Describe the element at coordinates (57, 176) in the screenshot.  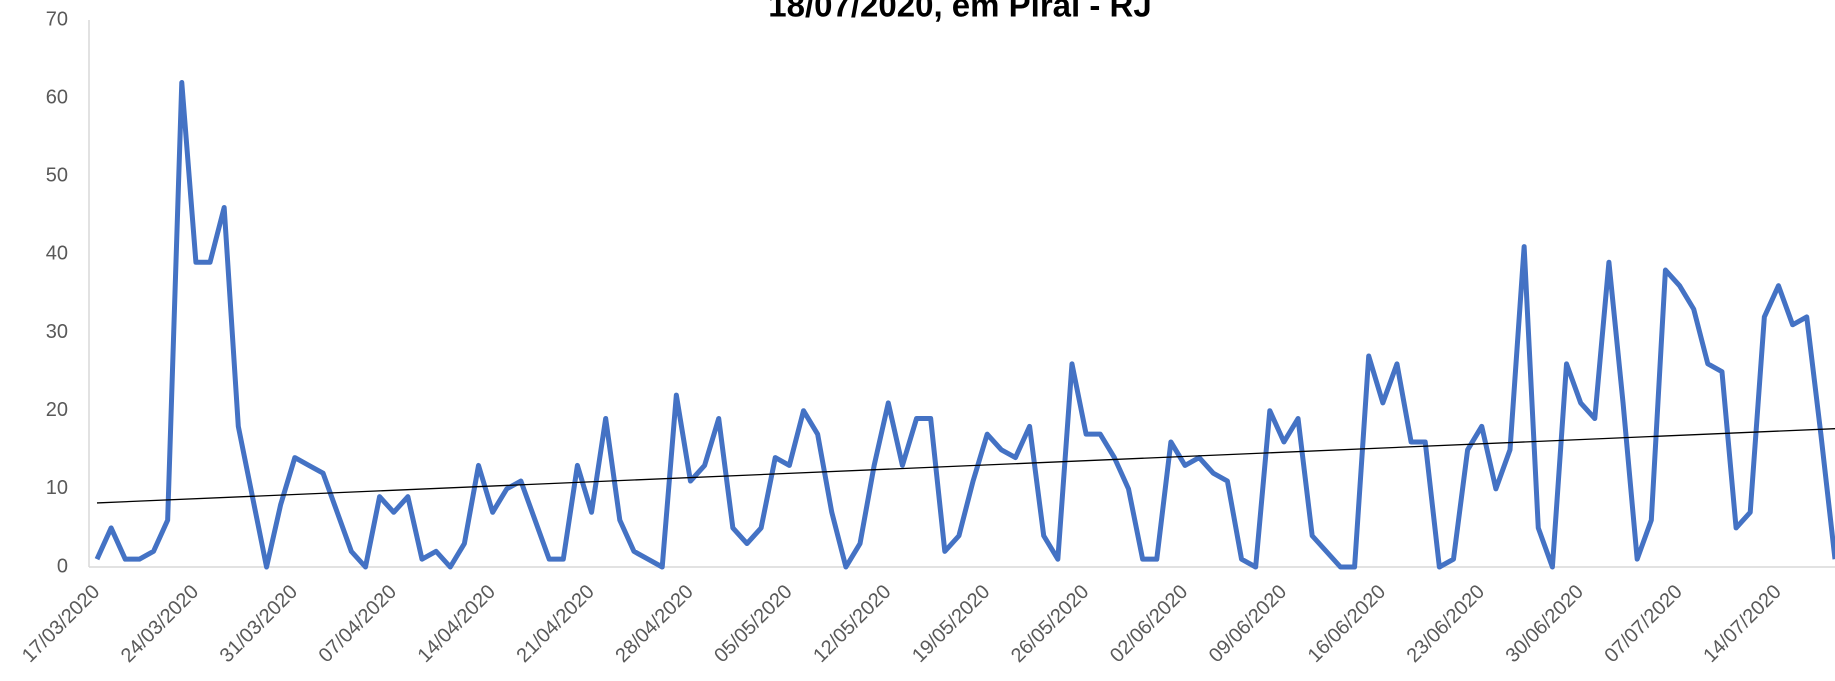
I see `y-tick-label: 50` at that location.